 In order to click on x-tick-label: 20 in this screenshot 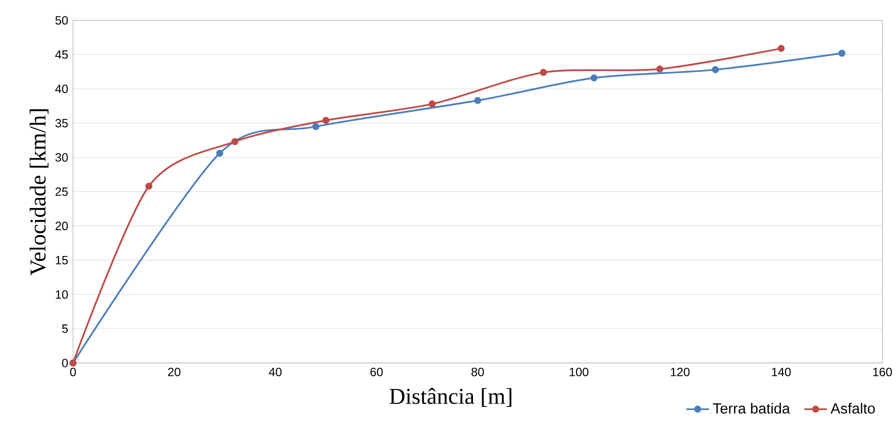, I will do `click(174, 372)`.